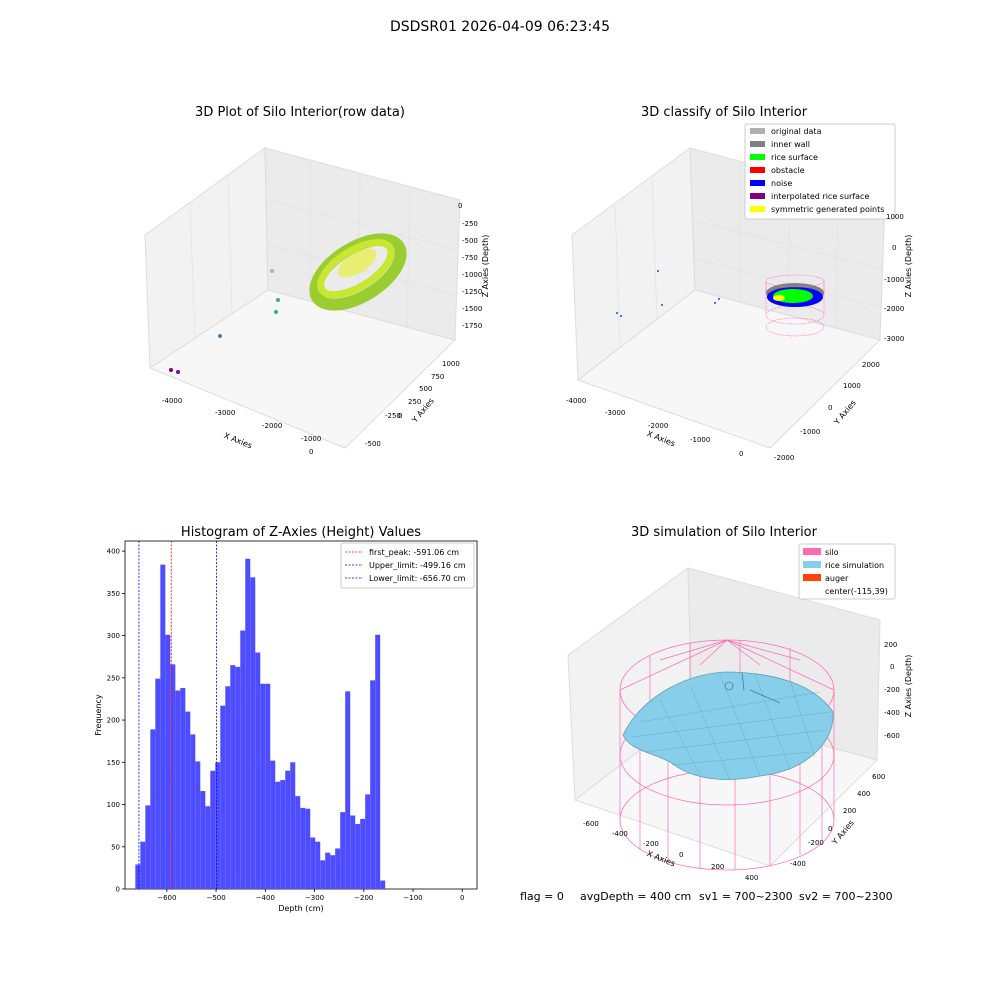  Describe the element at coordinates (113, 678) in the screenshot. I see `histogram-y-tick-label: 250` at that location.